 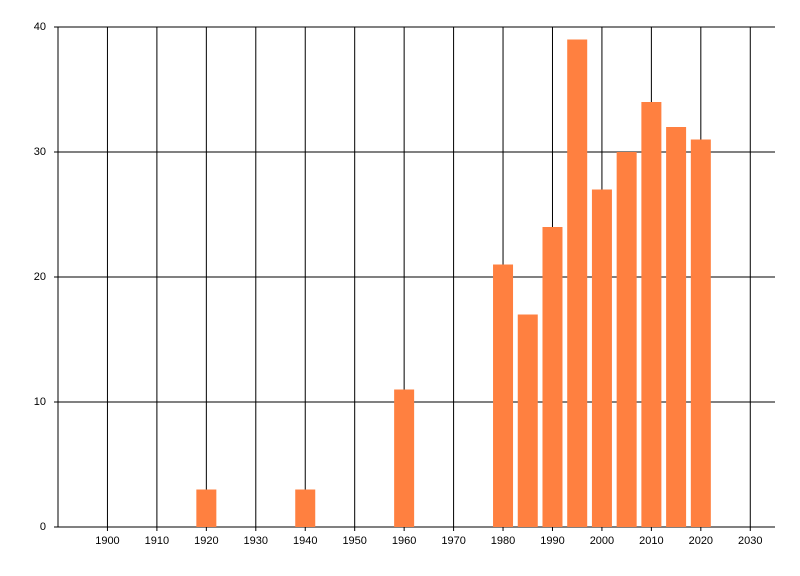 What do you see at coordinates (40, 27) in the screenshot?
I see `y-tick-label: 40` at bounding box center [40, 27].